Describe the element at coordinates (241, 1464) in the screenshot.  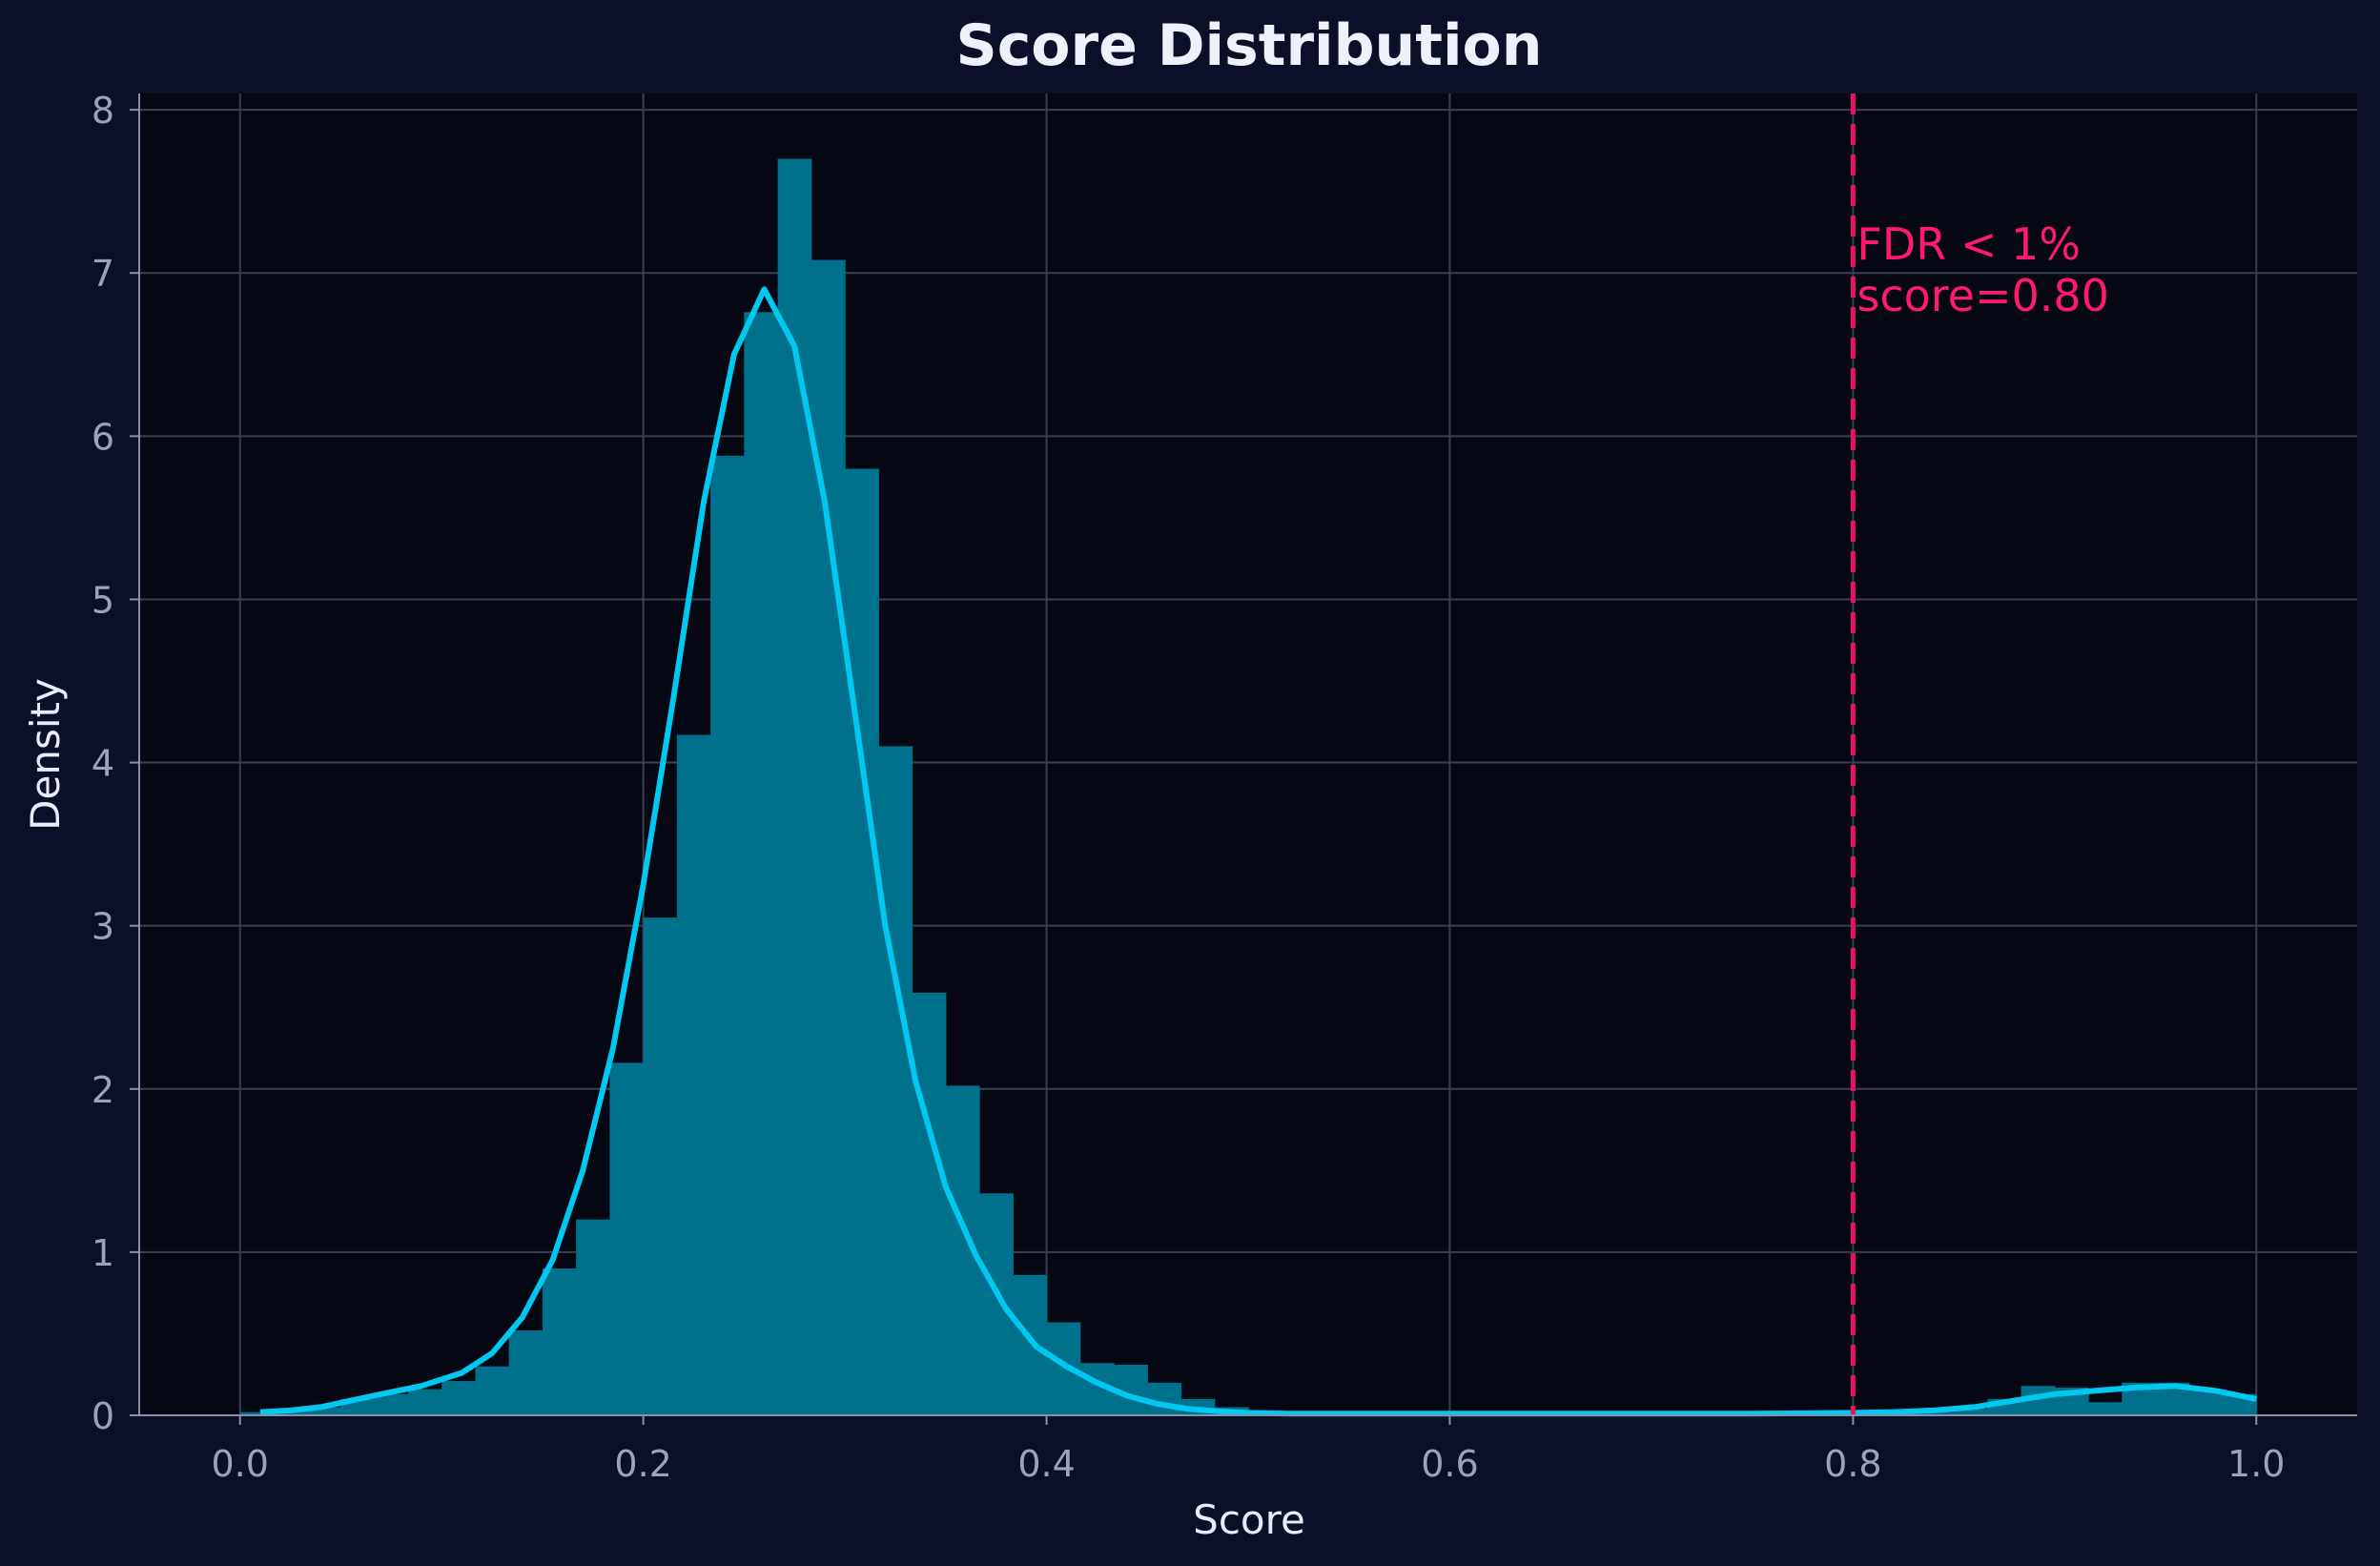
I see `x-tick-label: 0.0` at that location.